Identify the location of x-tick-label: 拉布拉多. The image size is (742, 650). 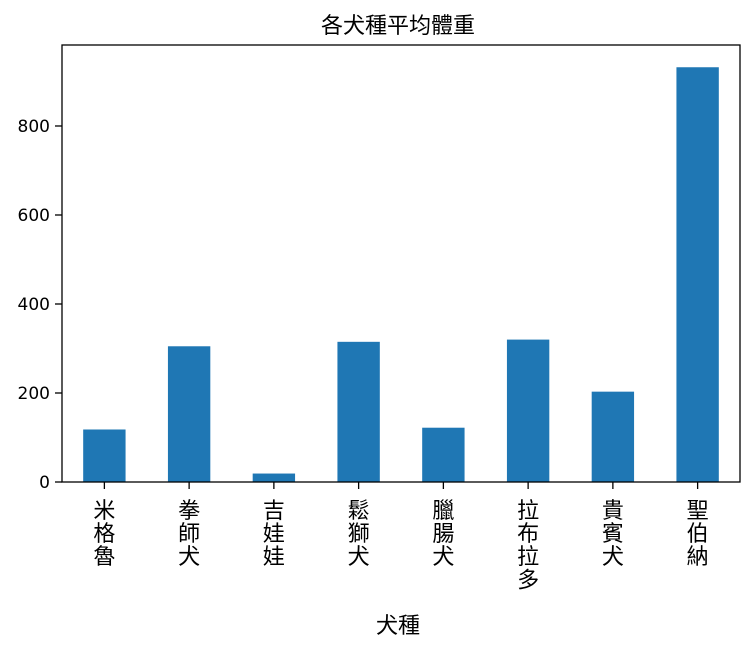
(528, 546).